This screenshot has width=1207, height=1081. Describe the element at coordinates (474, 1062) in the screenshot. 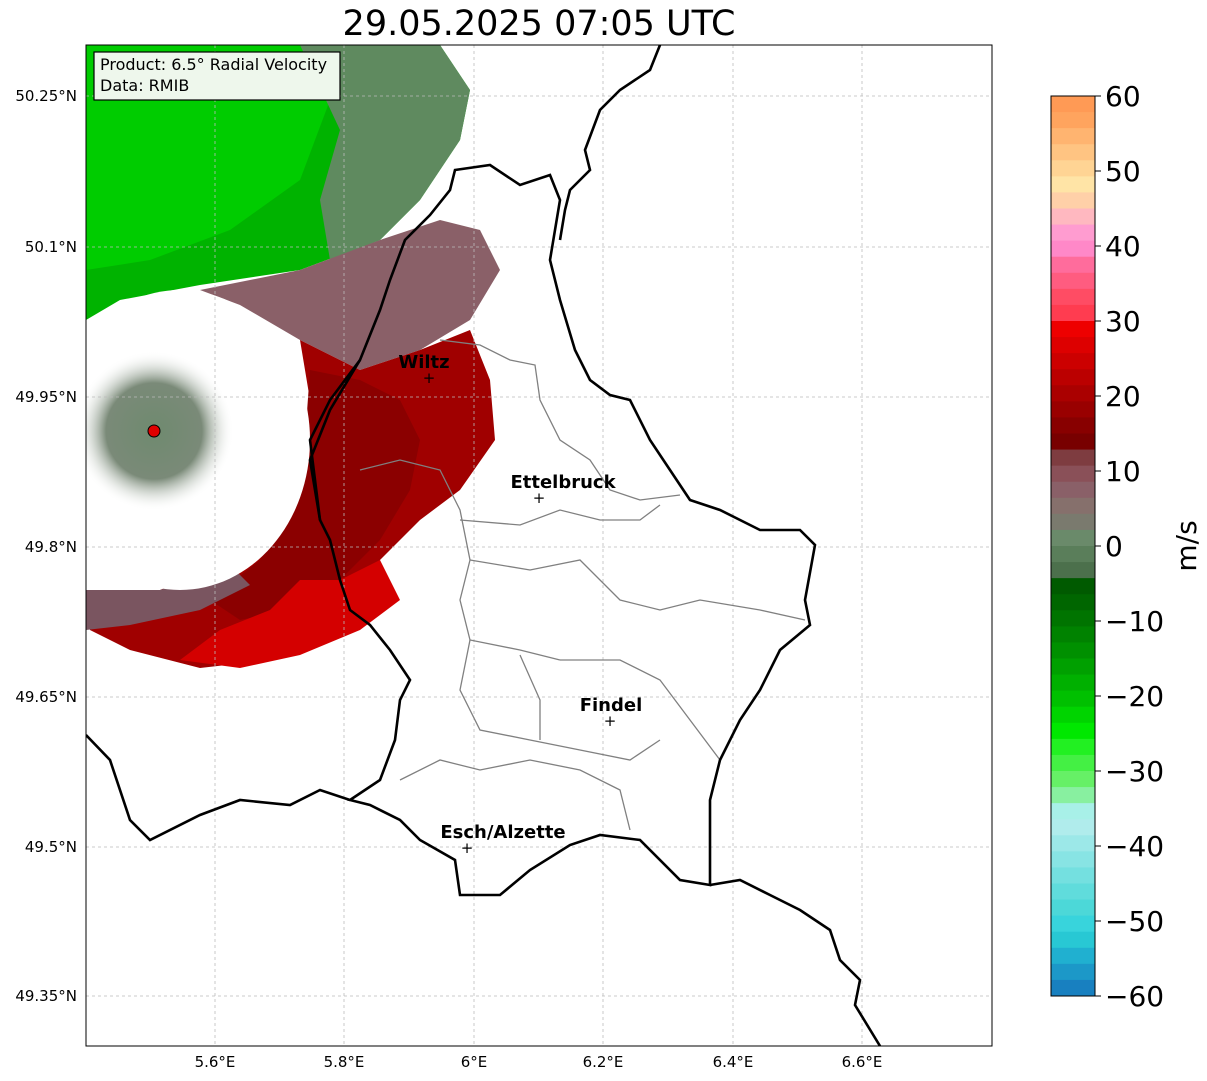

I see `lon-tick: 6°E` at that location.